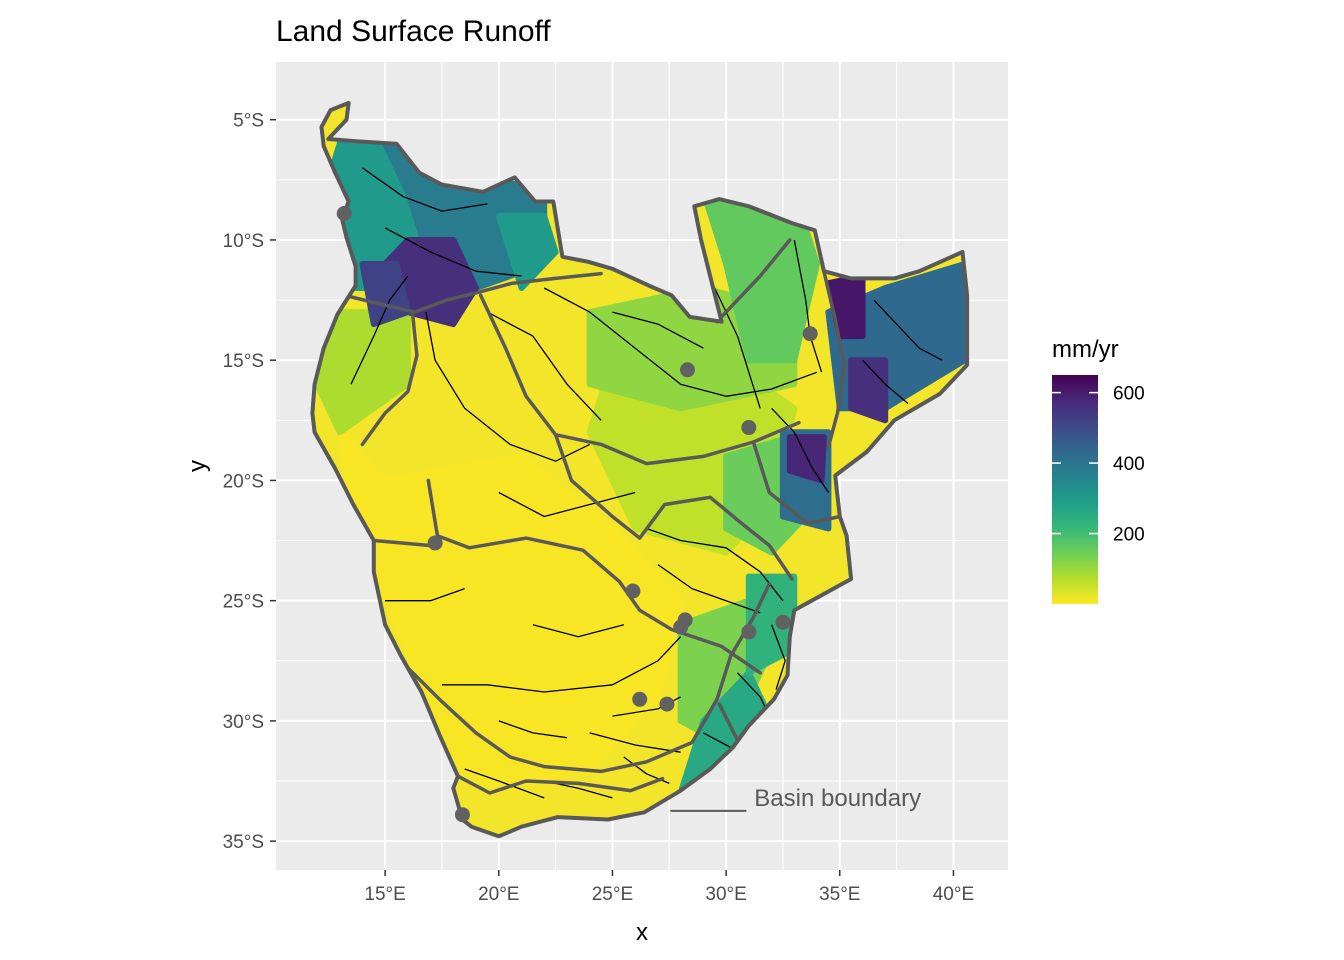  I want to click on legend: mm/yr 600 400 200, so click(1098, 470).